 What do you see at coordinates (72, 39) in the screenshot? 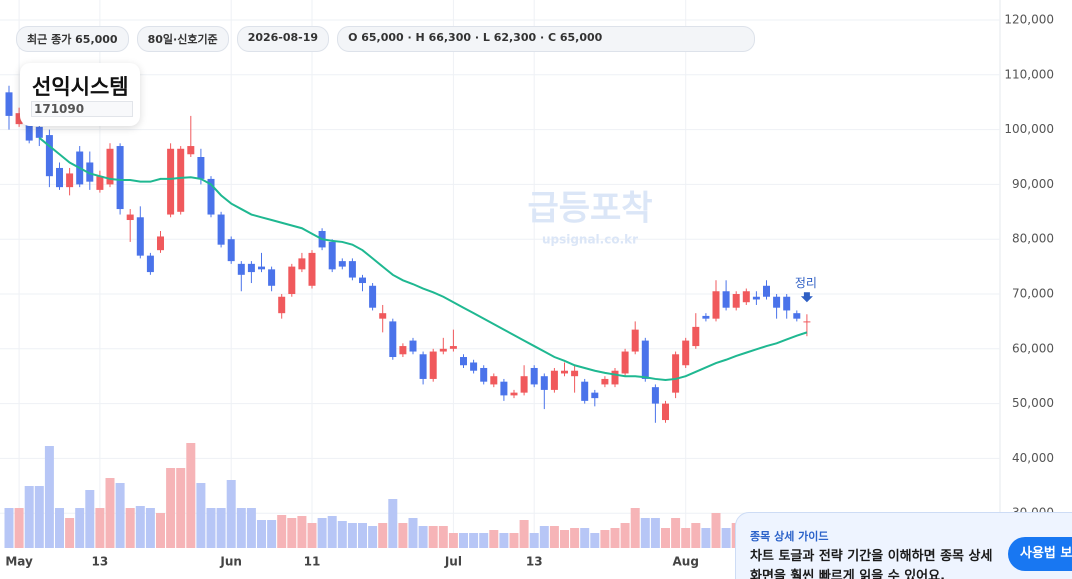
I see `pill: 최근 종가 65,000` at bounding box center [72, 39].